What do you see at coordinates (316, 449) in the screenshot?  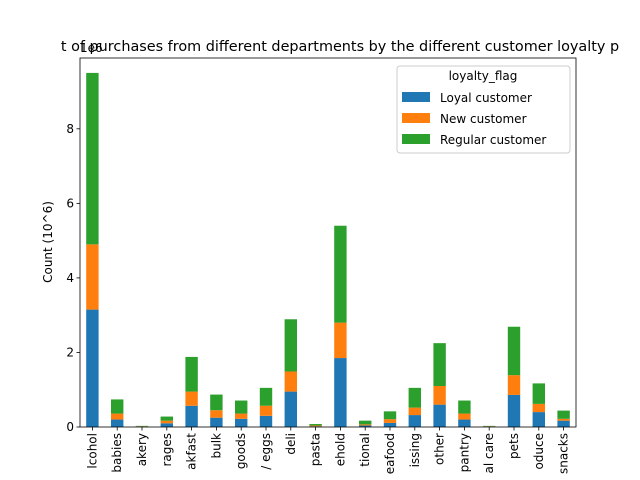 I see `x-tick-label: pasta` at bounding box center [316, 449].